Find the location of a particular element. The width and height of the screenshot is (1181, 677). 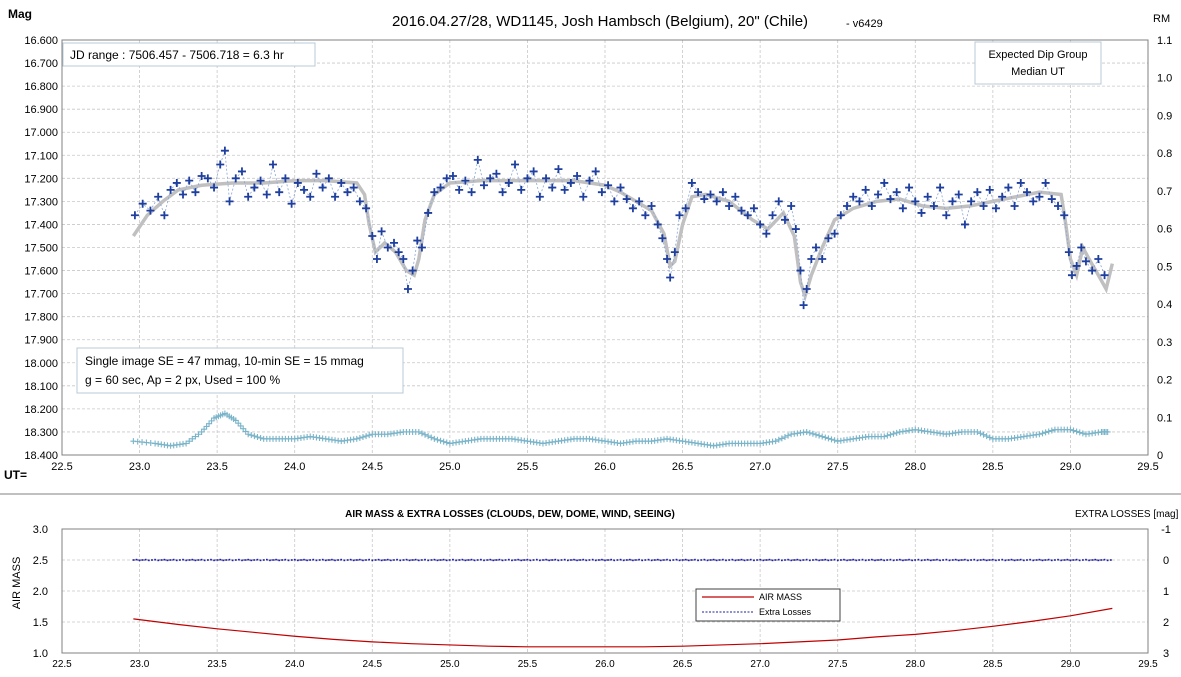

x-tick-label: 24.5 is located at coordinates (372, 467).